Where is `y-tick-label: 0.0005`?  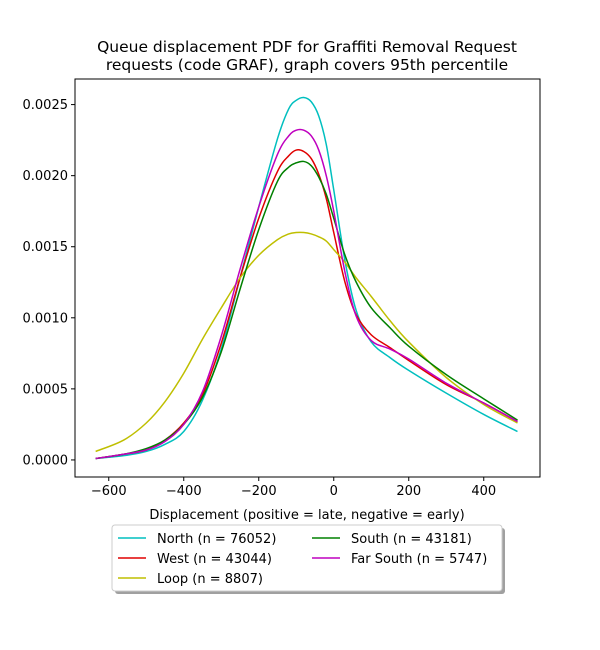 y-tick-label: 0.0005 is located at coordinates (46, 389).